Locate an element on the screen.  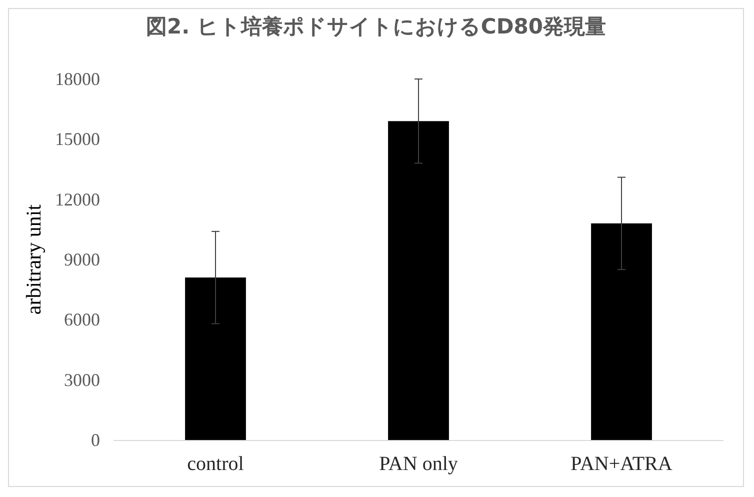
y-tick-label: 9000 is located at coordinates (82, 260).